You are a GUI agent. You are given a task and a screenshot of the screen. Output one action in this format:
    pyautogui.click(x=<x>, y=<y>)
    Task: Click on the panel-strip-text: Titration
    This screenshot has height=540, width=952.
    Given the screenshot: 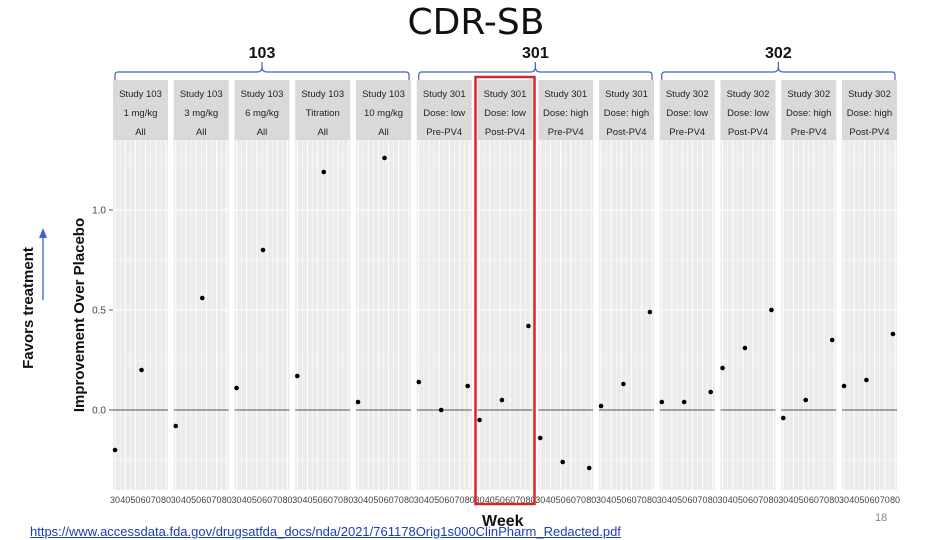 What is the action you would take?
    pyautogui.click(x=323, y=113)
    